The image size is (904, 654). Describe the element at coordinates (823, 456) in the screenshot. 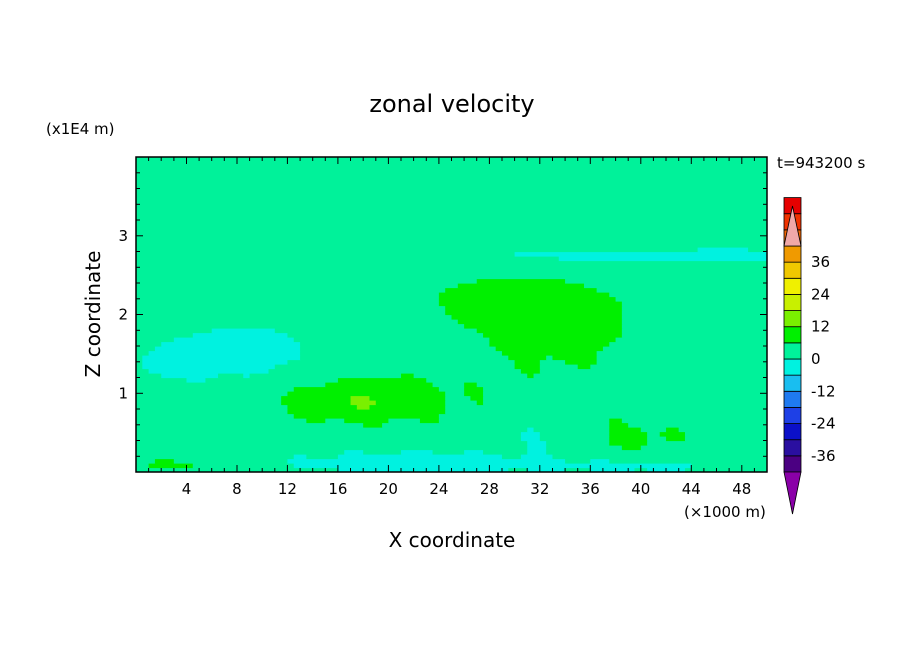

I see `colorbar-tick-label: -36` at that location.